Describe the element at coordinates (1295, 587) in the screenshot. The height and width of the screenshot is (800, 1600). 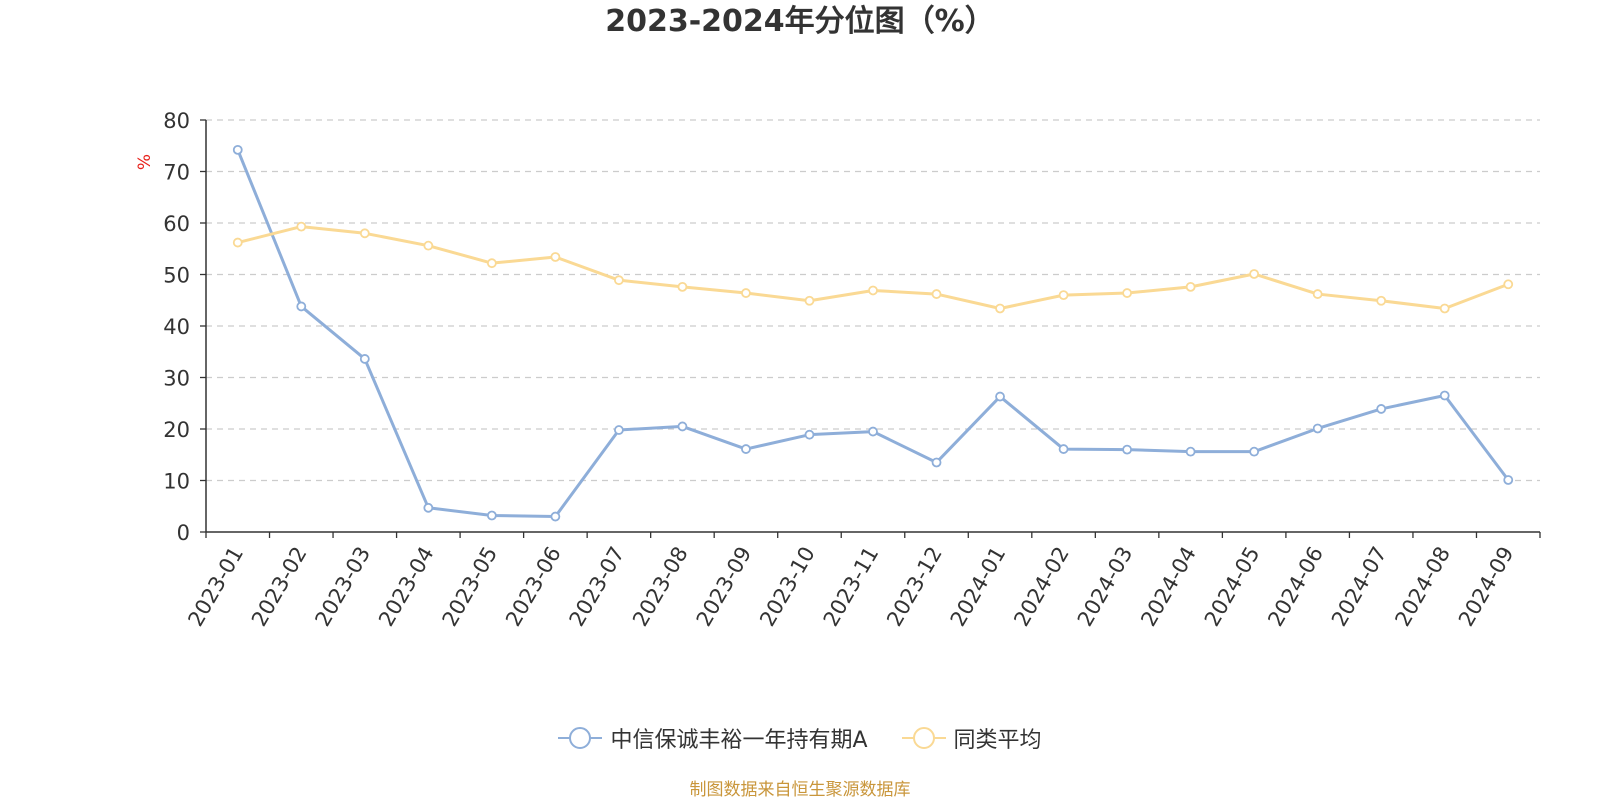
I see `x-tick-label: 2024-06` at that location.